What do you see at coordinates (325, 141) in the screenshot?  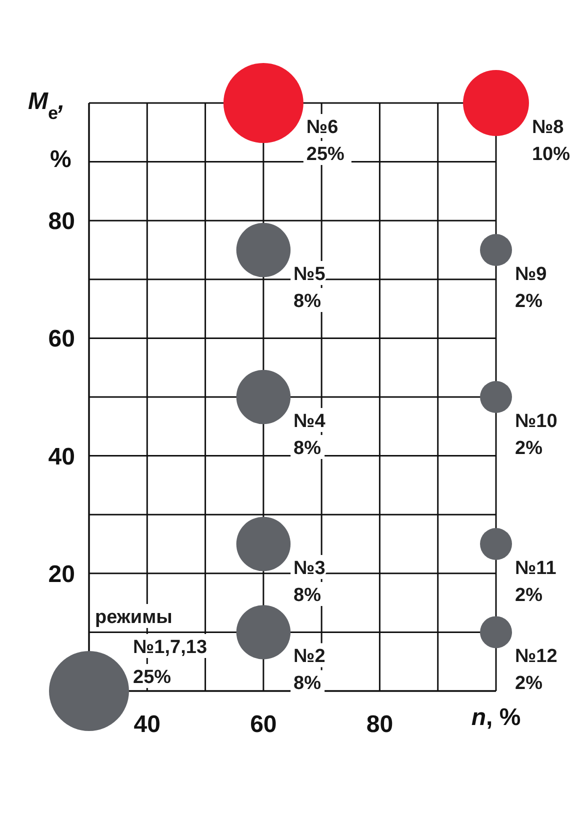 I see `data-label: №6 25%` at bounding box center [325, 141].